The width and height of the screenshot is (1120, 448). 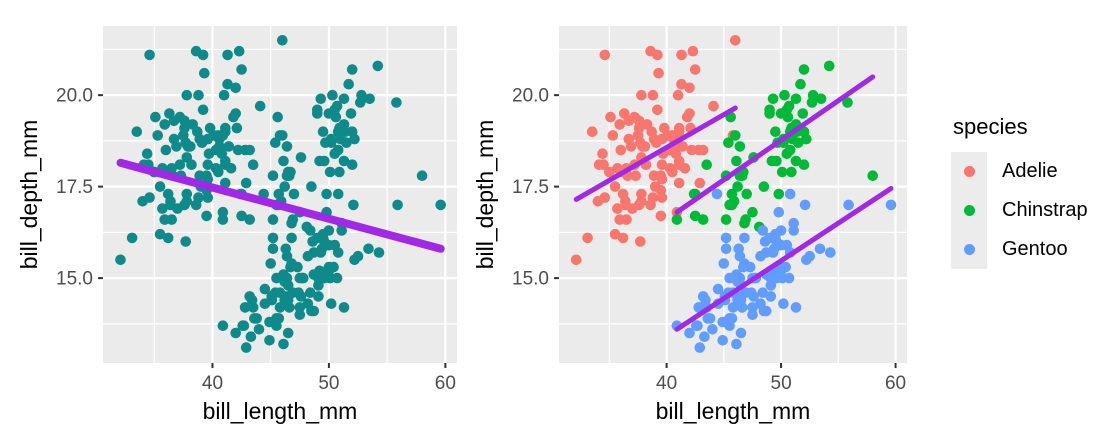 I want to click on regression-line, so click(x=280, y=205).